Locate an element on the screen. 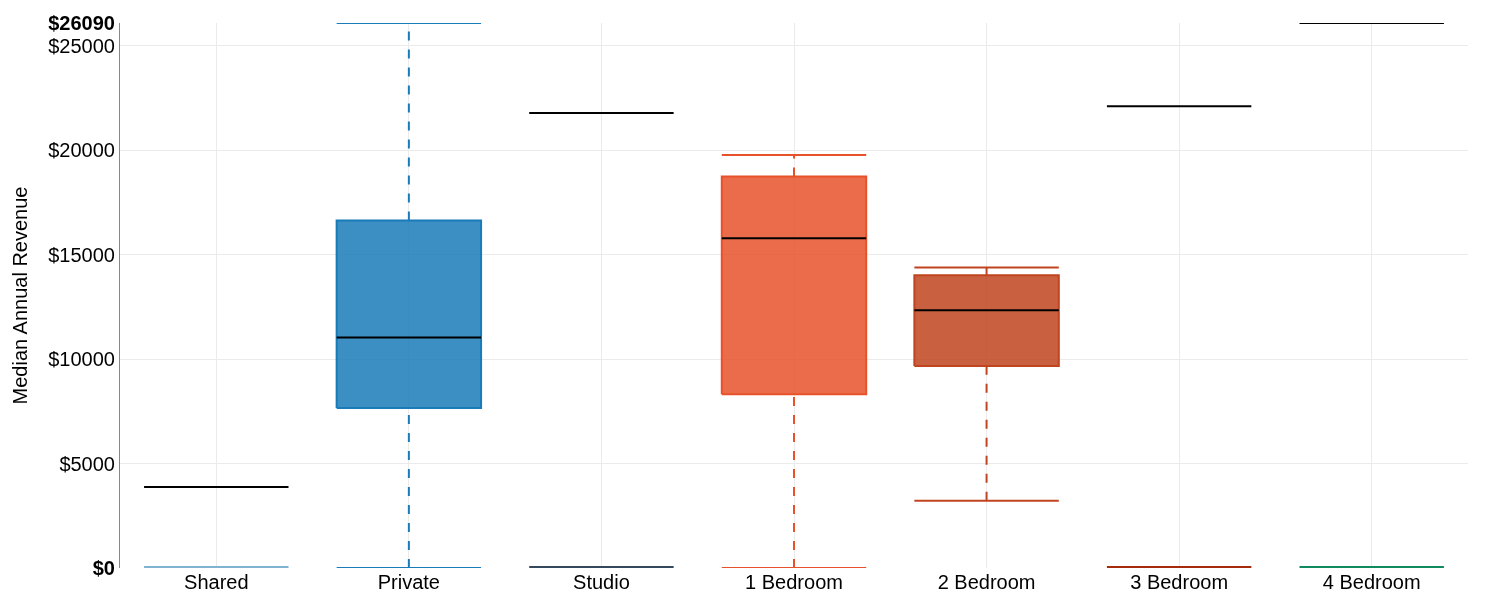 This screenshot has height=605, width=1488. x-tick-label: Private is located at coordinates (408, 582).